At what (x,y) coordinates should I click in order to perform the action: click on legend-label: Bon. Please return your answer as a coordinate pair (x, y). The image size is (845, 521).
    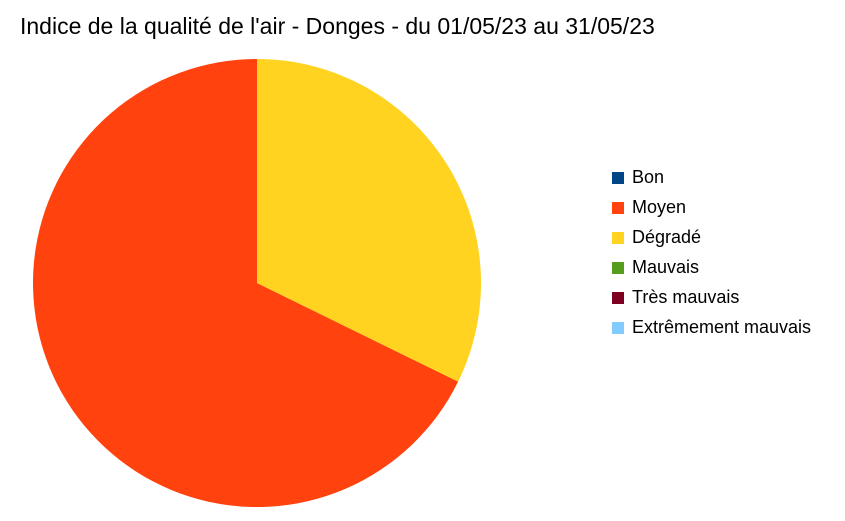
    Looking at the image, I should click on (648, 177).